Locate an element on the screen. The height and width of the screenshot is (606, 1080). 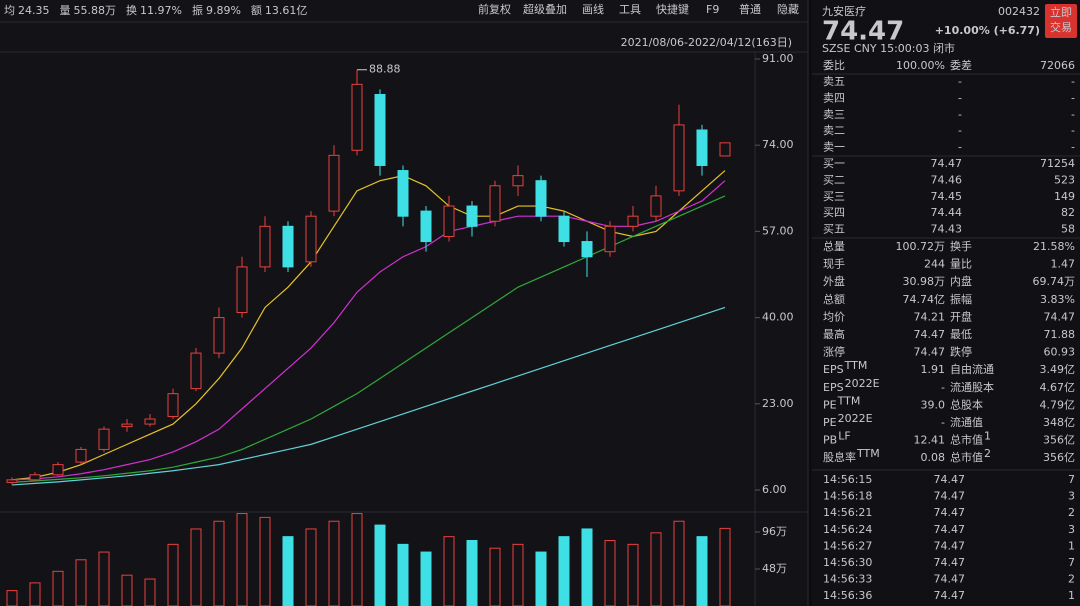
book-label: 卖五 is located at coordinates (834, 81).